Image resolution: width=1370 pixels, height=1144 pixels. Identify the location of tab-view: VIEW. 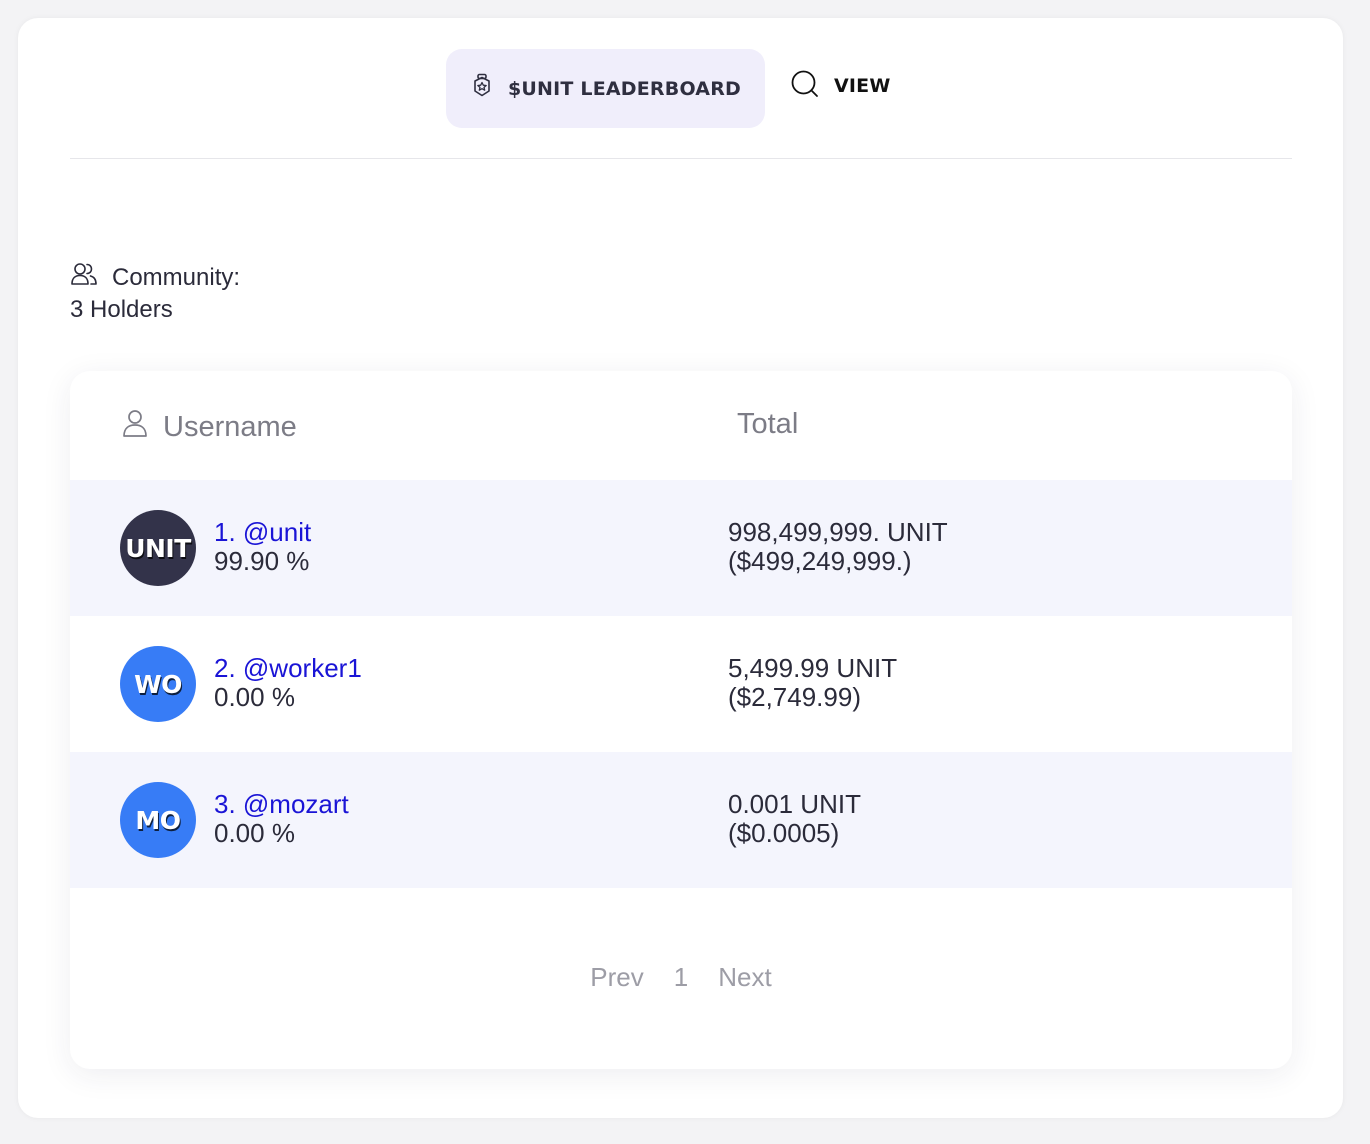
(840, 86).